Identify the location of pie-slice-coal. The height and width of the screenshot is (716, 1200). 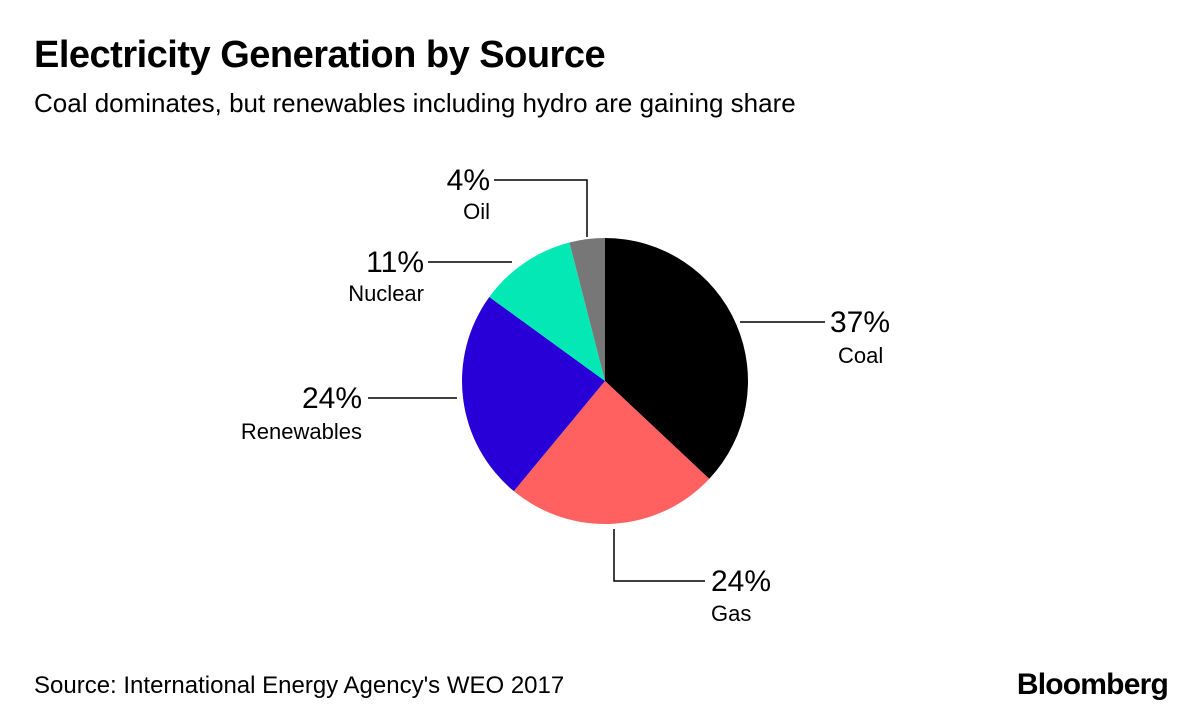
(676, 358).